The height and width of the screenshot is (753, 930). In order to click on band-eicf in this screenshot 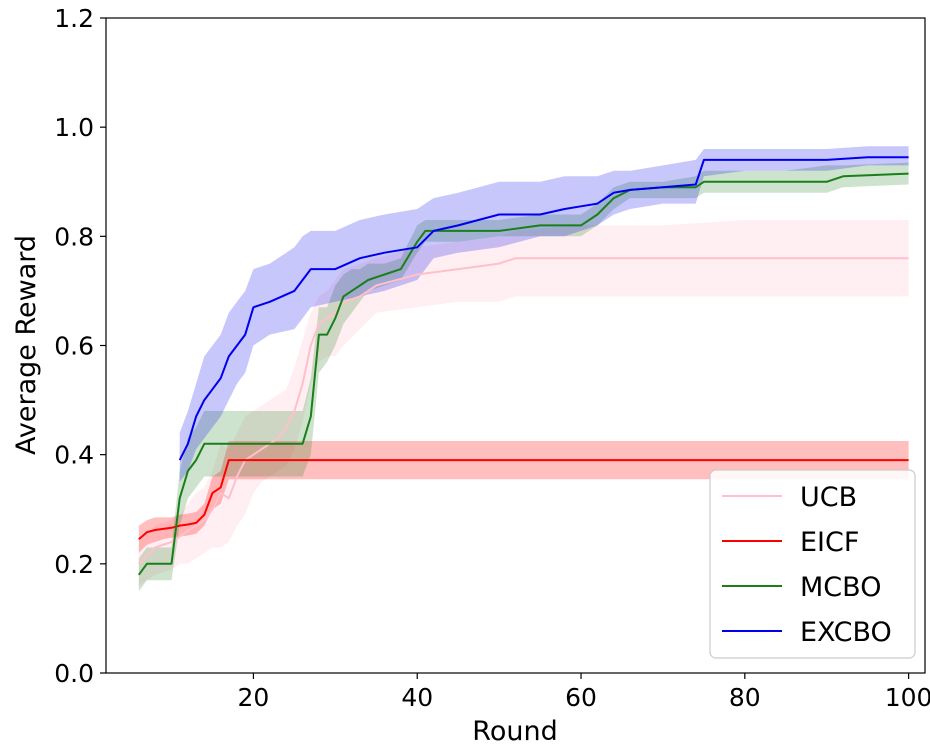, I will do `click(523, 497)`.